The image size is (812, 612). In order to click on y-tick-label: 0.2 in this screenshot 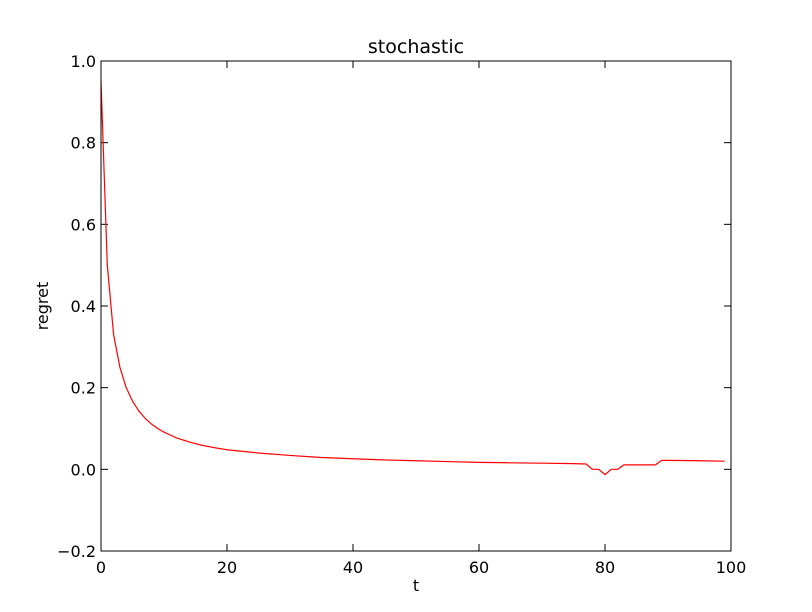, I will do `click(83, 388)`.